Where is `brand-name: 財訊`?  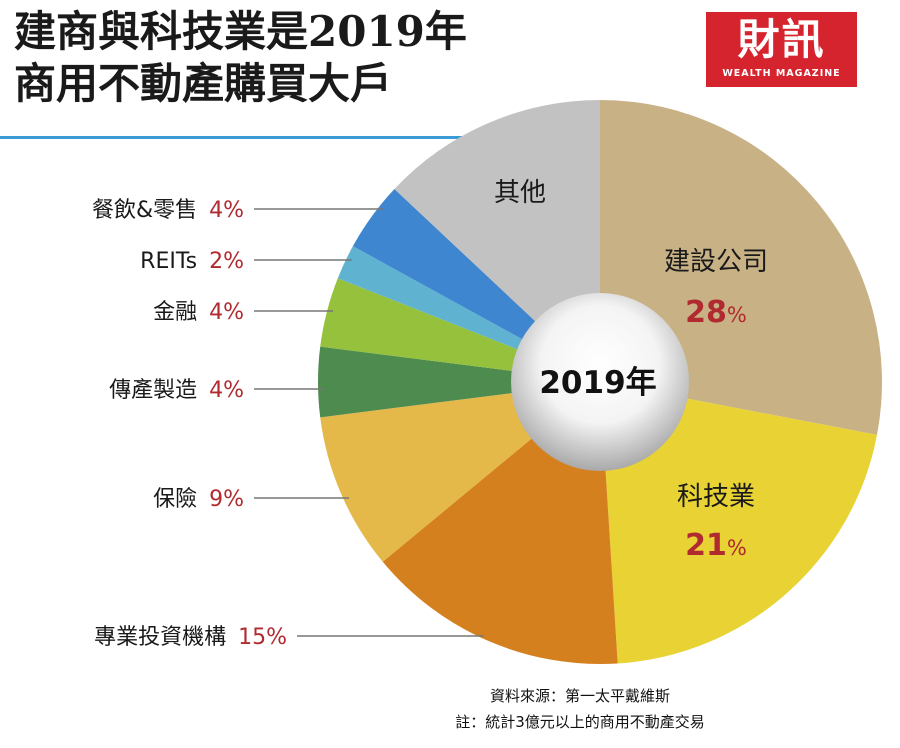 brand-name: 財訊 is located at coordinates (781, 39).